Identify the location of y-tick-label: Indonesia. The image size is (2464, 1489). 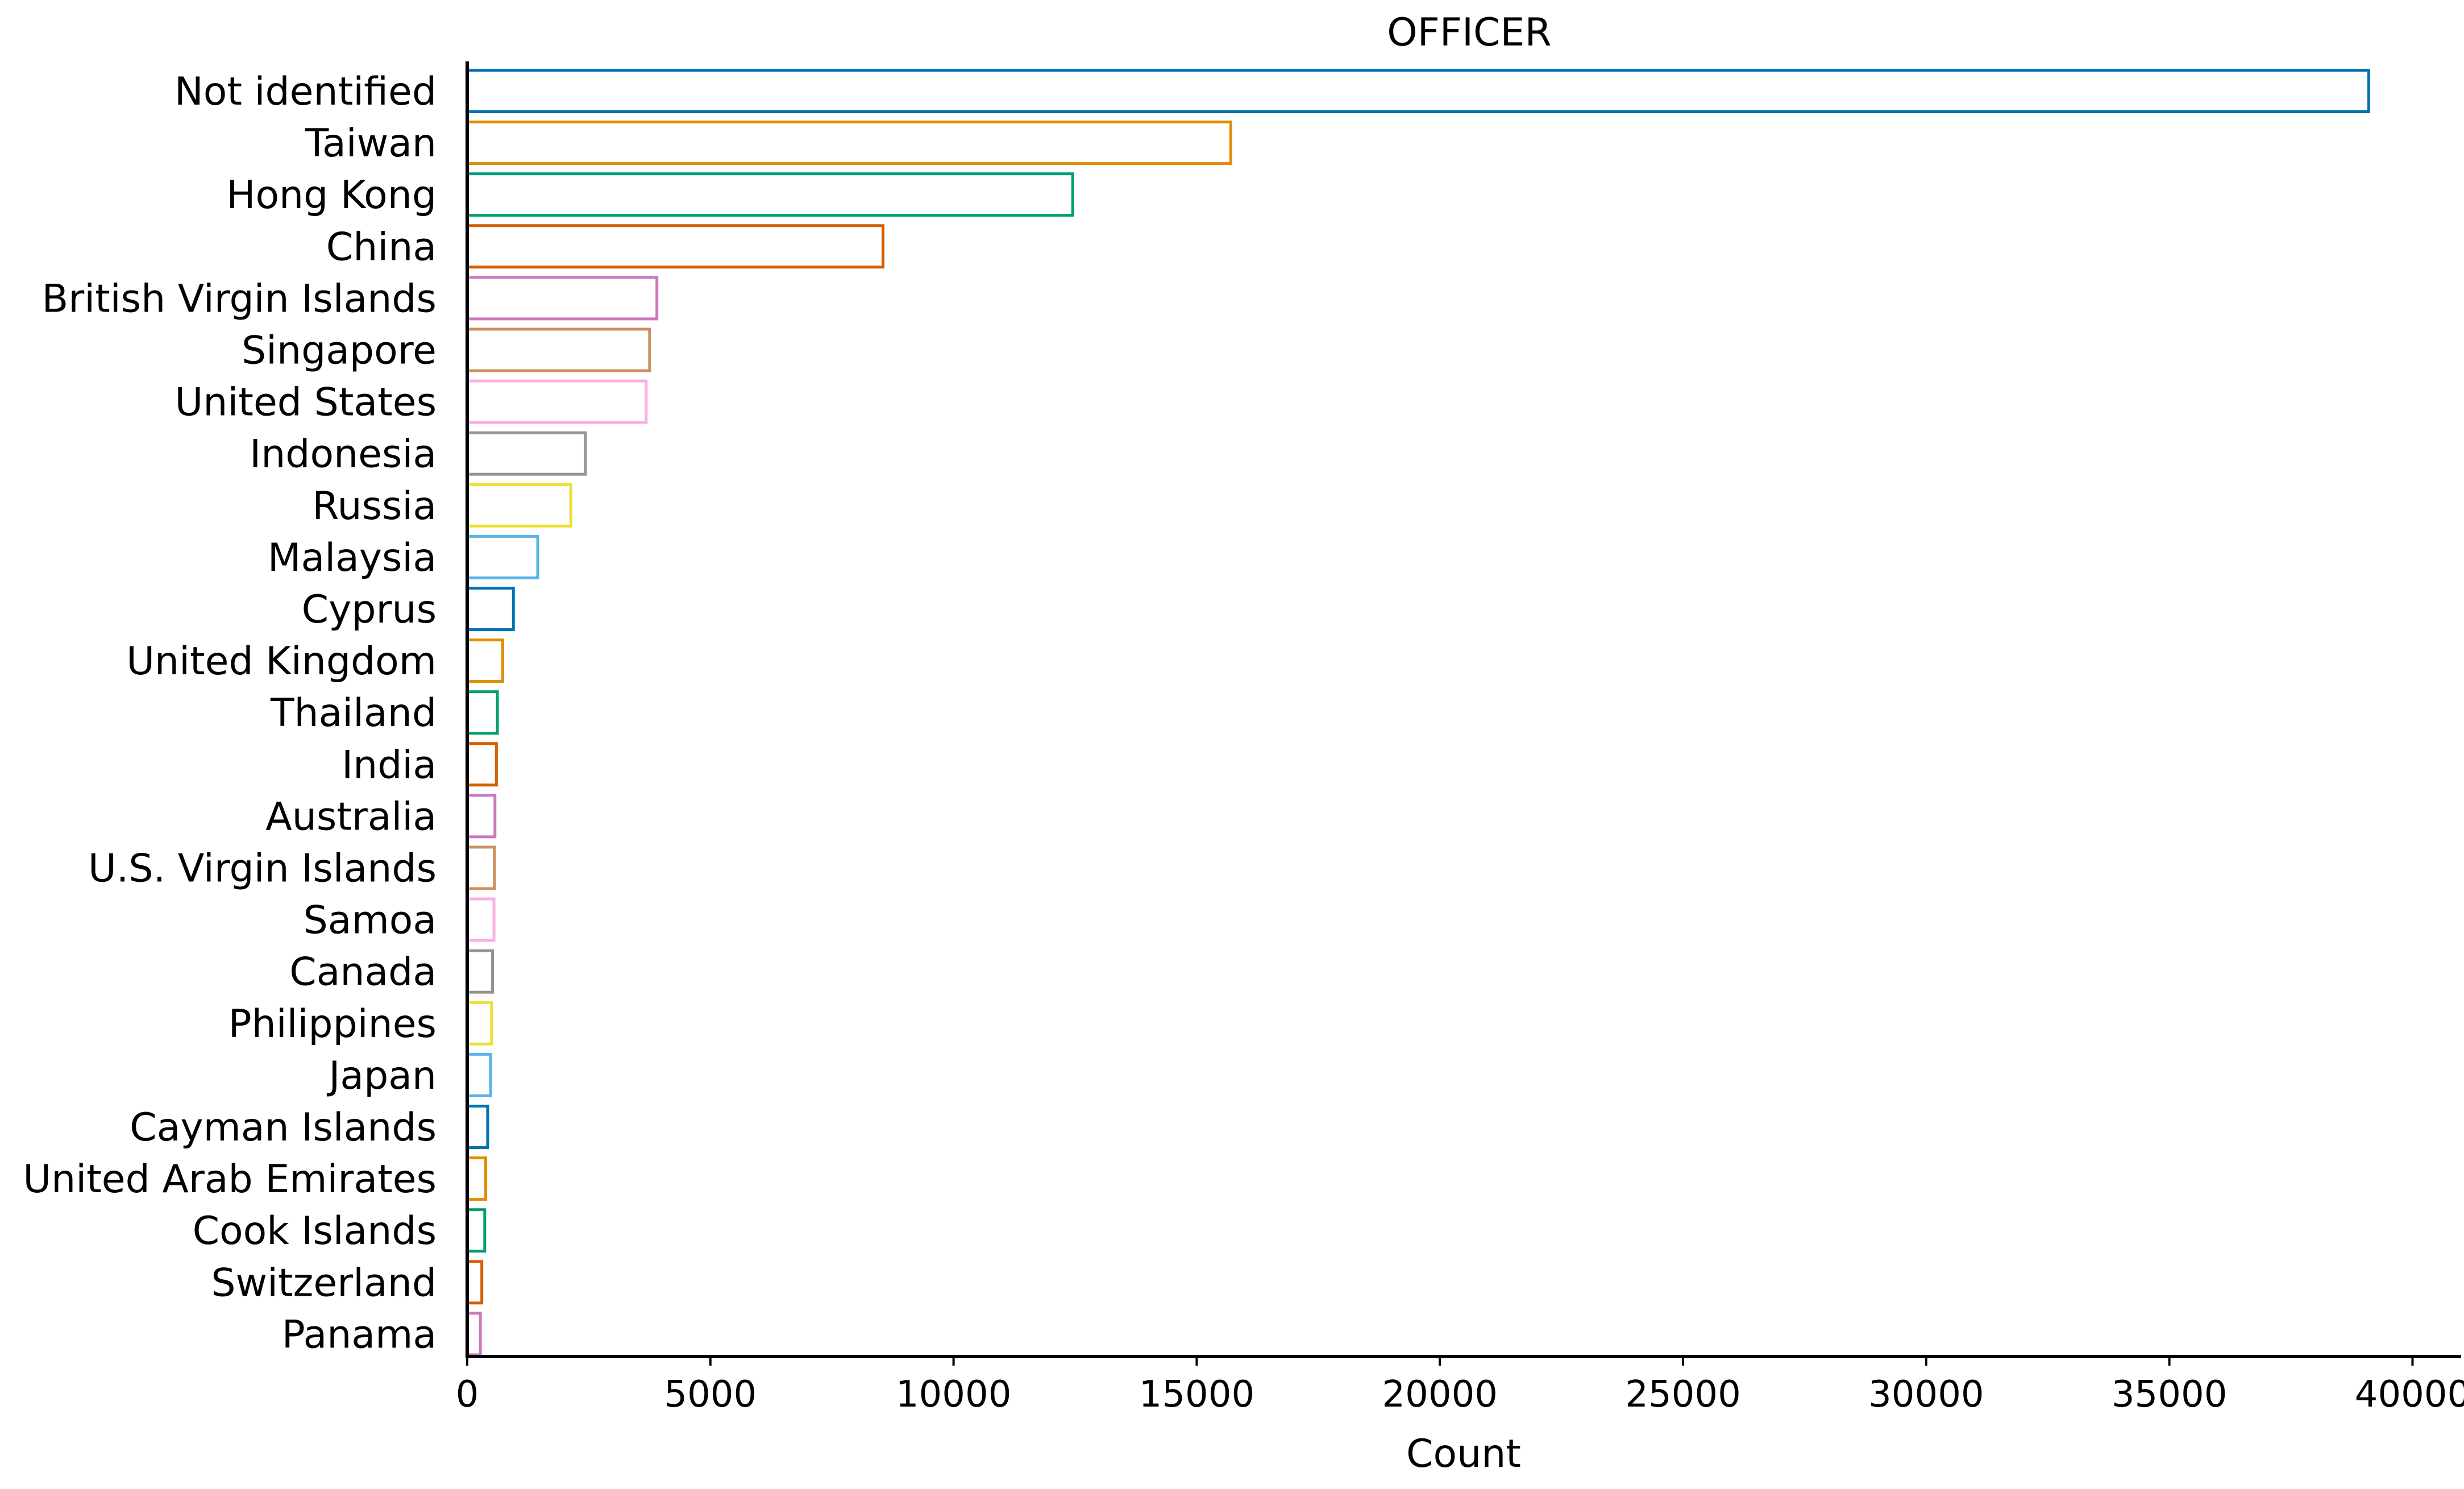
(343, 455).